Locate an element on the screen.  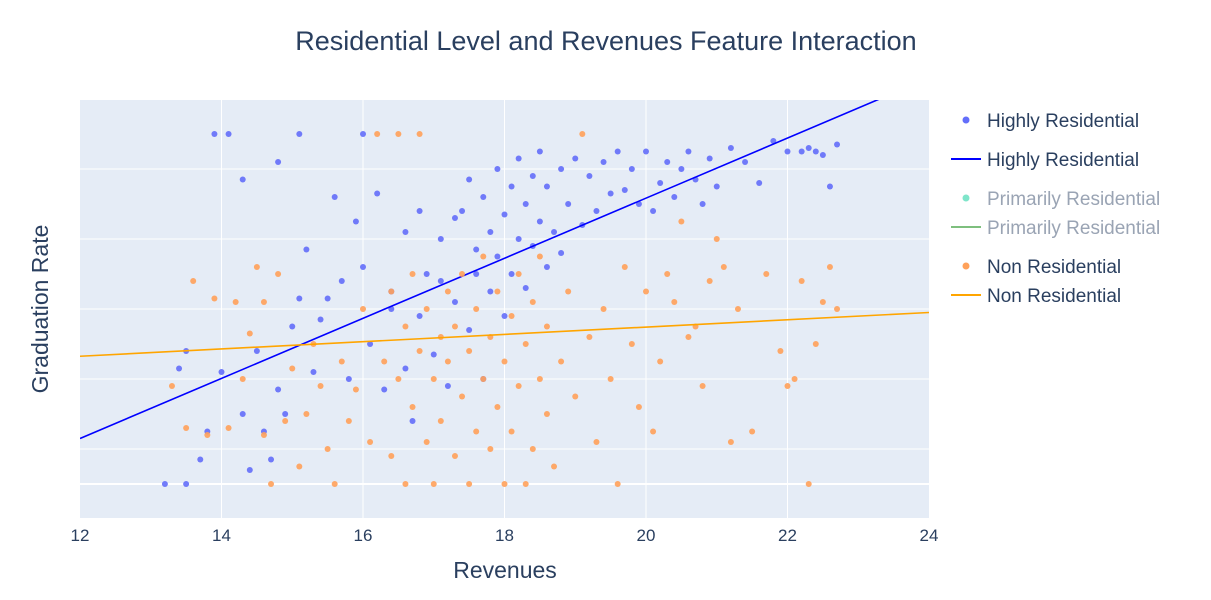
legend-item-5: Non Residential is located at coordinates (1036, 296).